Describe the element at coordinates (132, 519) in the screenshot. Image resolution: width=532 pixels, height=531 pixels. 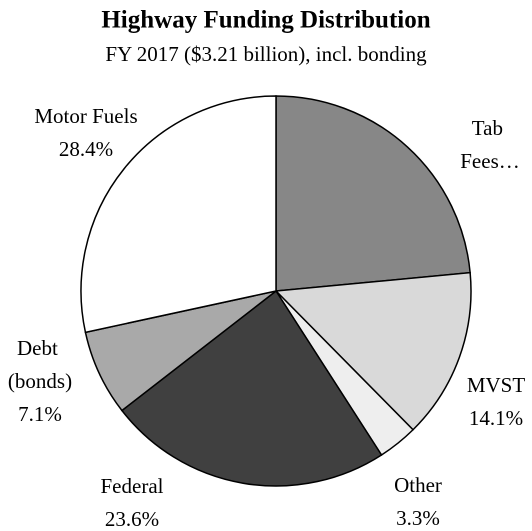
I see `slice-value-label: 23.6%` at that location.